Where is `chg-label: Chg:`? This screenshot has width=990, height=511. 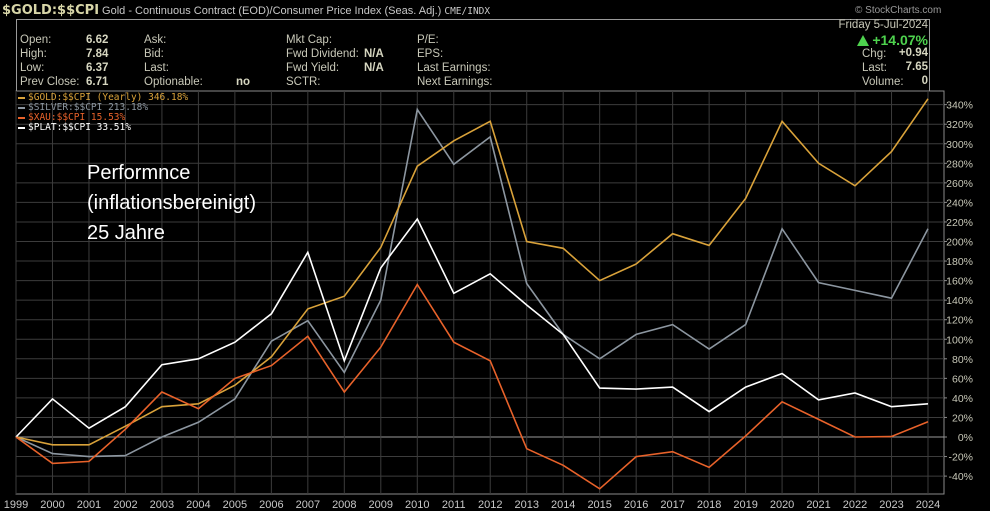 chg-label: Chg: is located at coordinates (874, 54).